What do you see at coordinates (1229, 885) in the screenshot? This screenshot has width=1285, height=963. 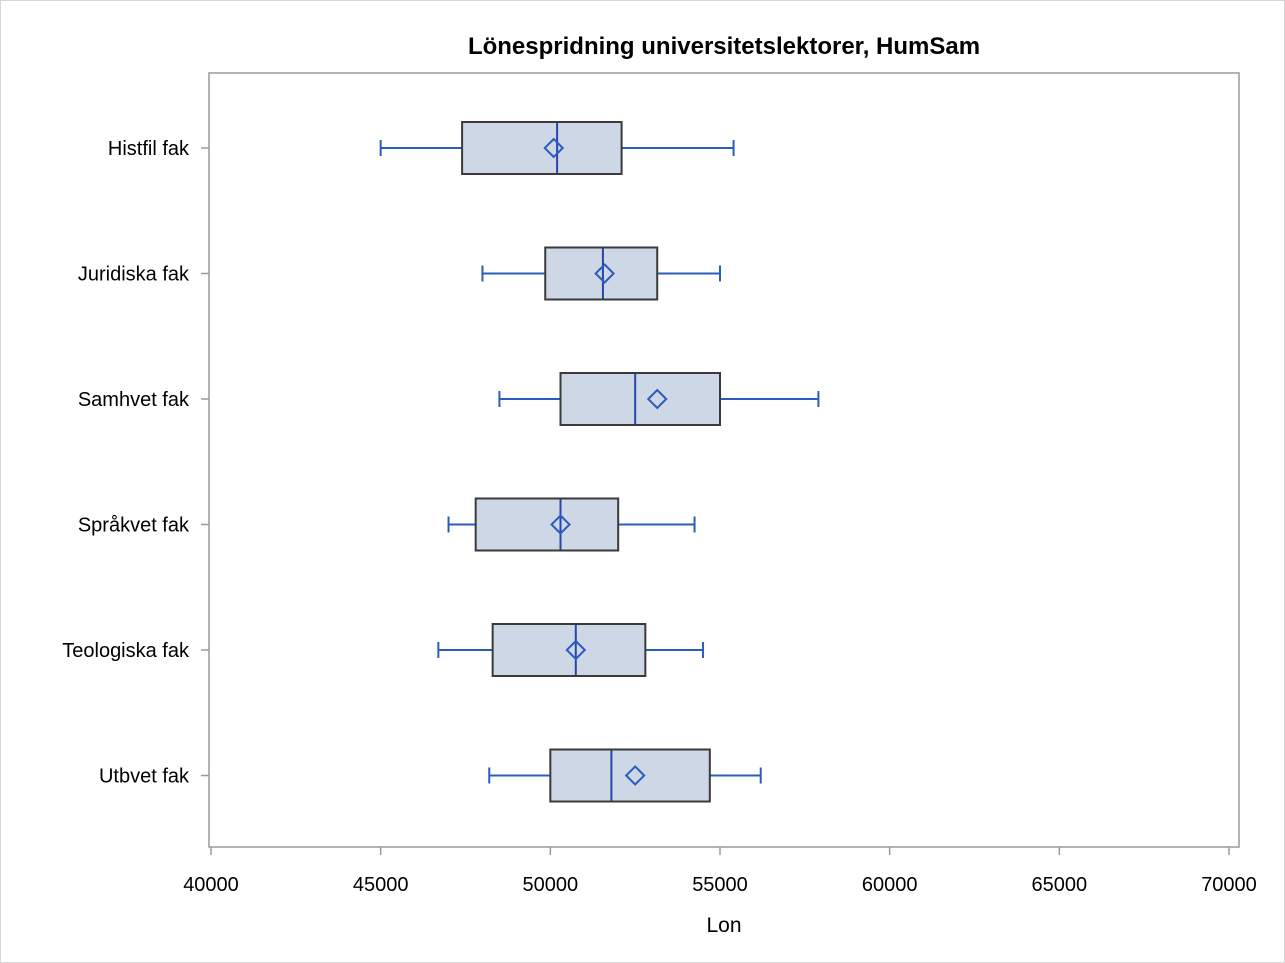 I see `x-tick-label: 70000` at bounding box center [1229, 885].